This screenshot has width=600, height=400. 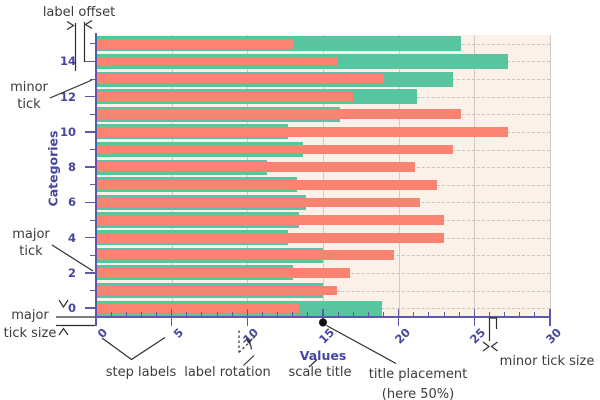 I want to click on bar-salmon-cat0, so click(x=197, y=308).